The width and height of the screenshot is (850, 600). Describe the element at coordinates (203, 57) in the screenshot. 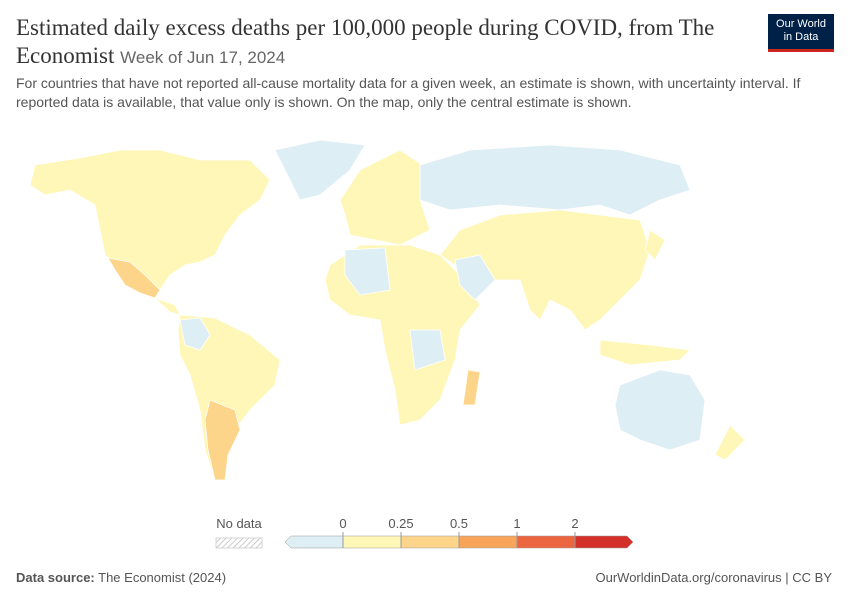

I see `date: Week of Jun 17, 2024` at that location.